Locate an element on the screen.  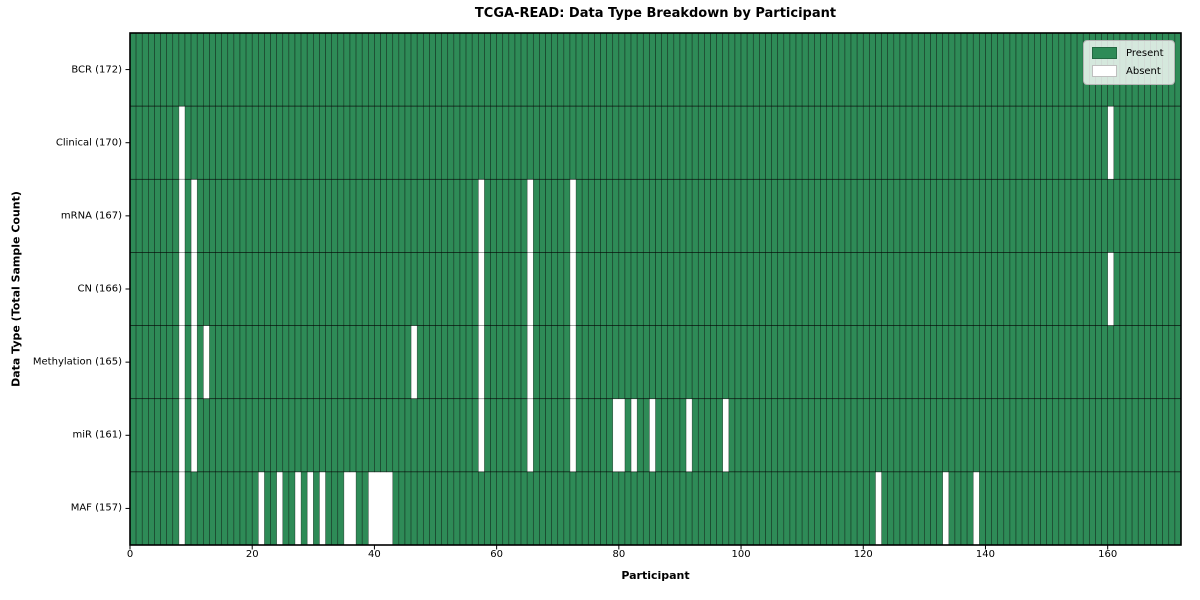
x-tick-label: 40 is located at coordinates (374, 554).